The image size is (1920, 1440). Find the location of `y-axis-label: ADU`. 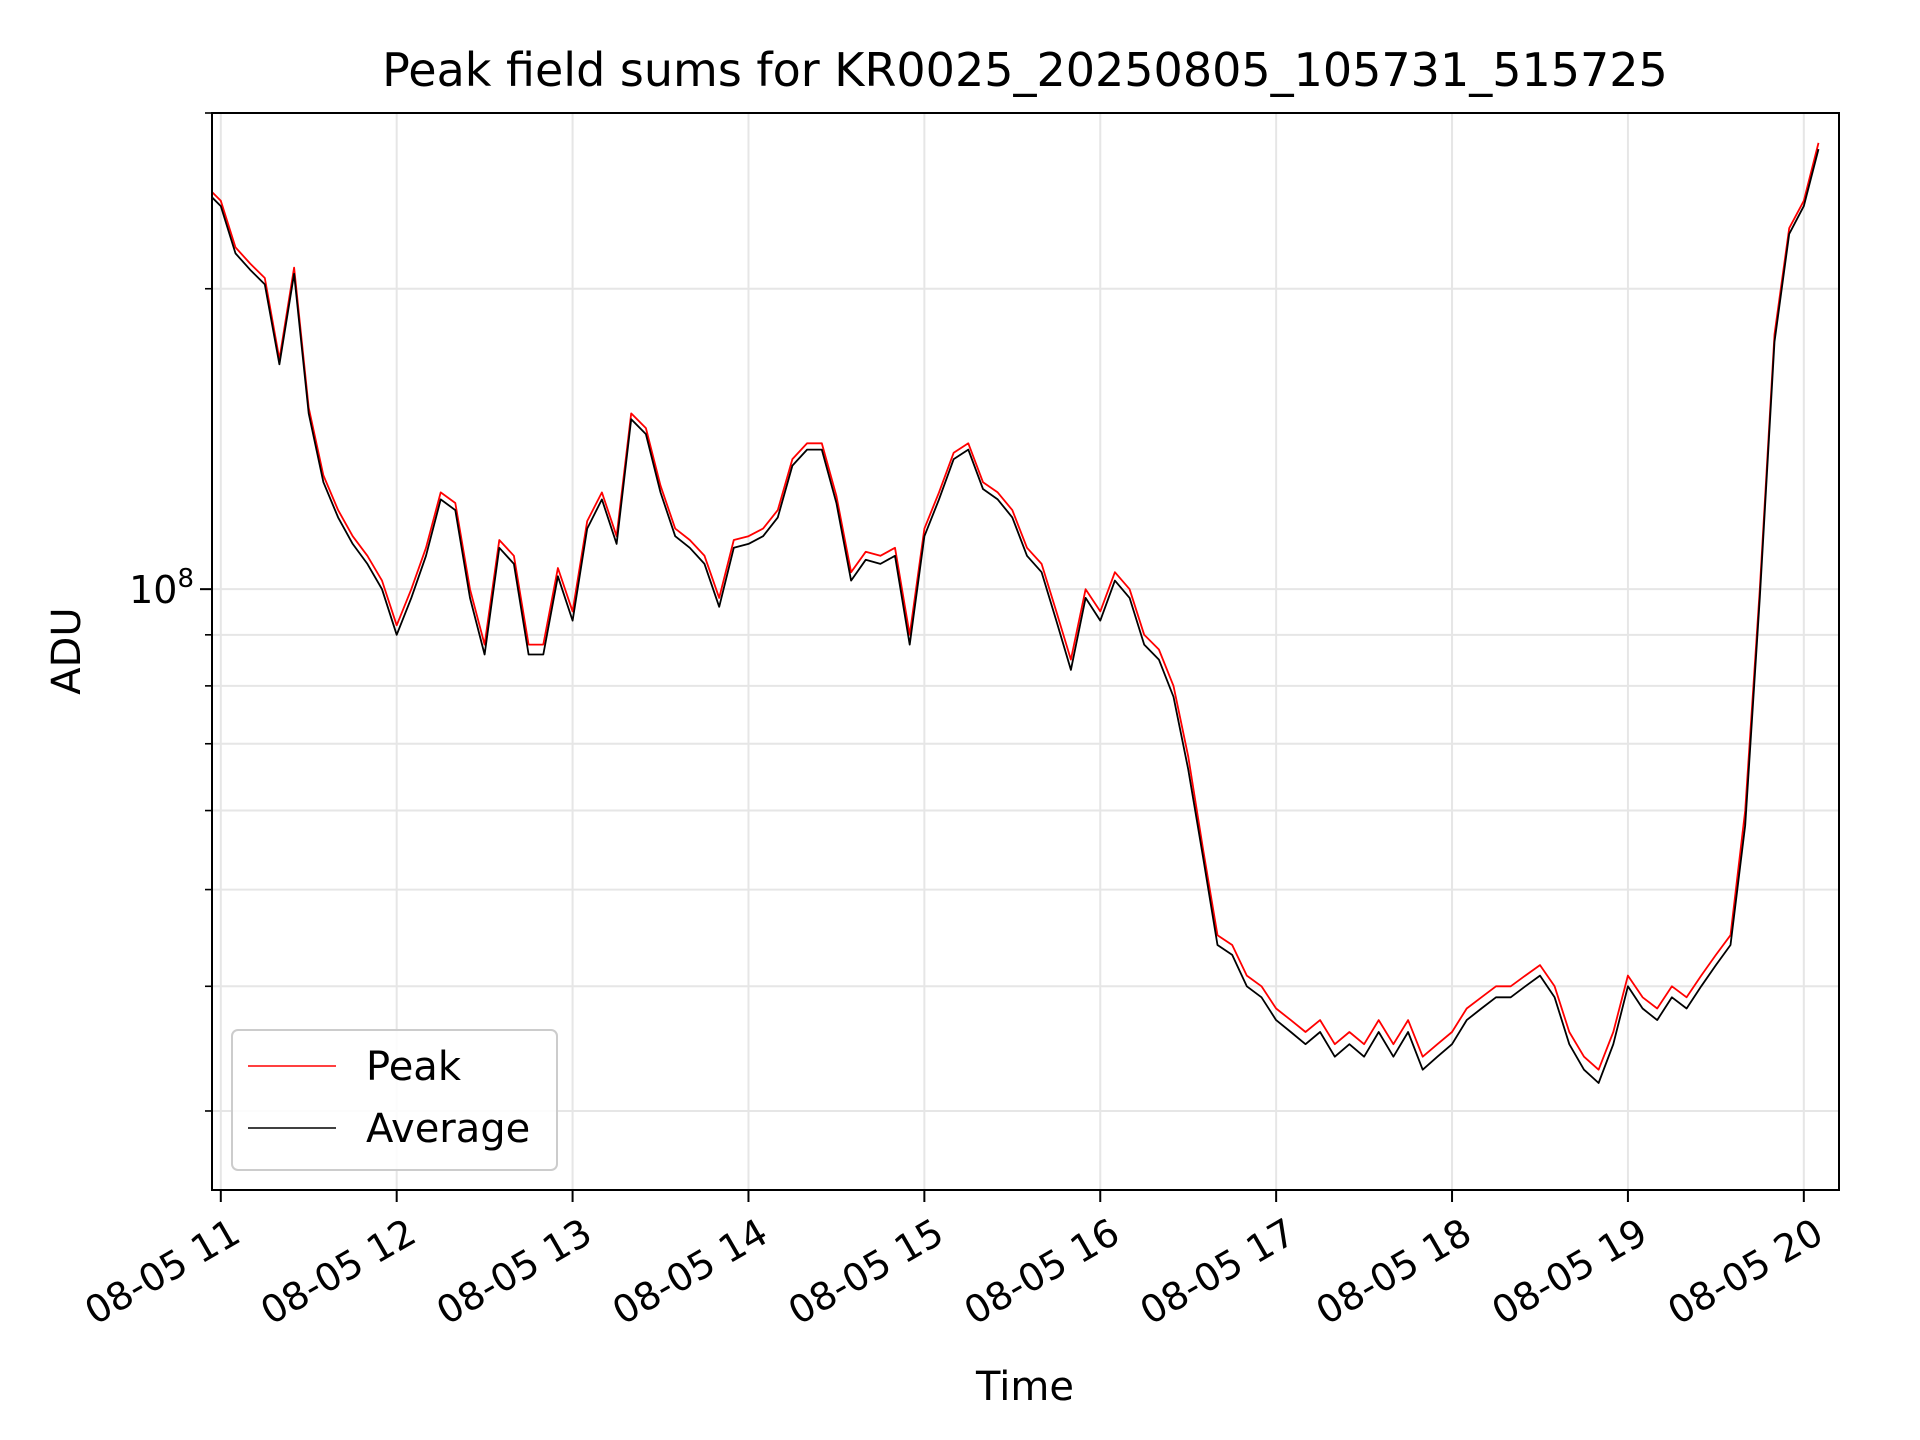

y-axis-label: ADU is located at coordinates (67, 650).